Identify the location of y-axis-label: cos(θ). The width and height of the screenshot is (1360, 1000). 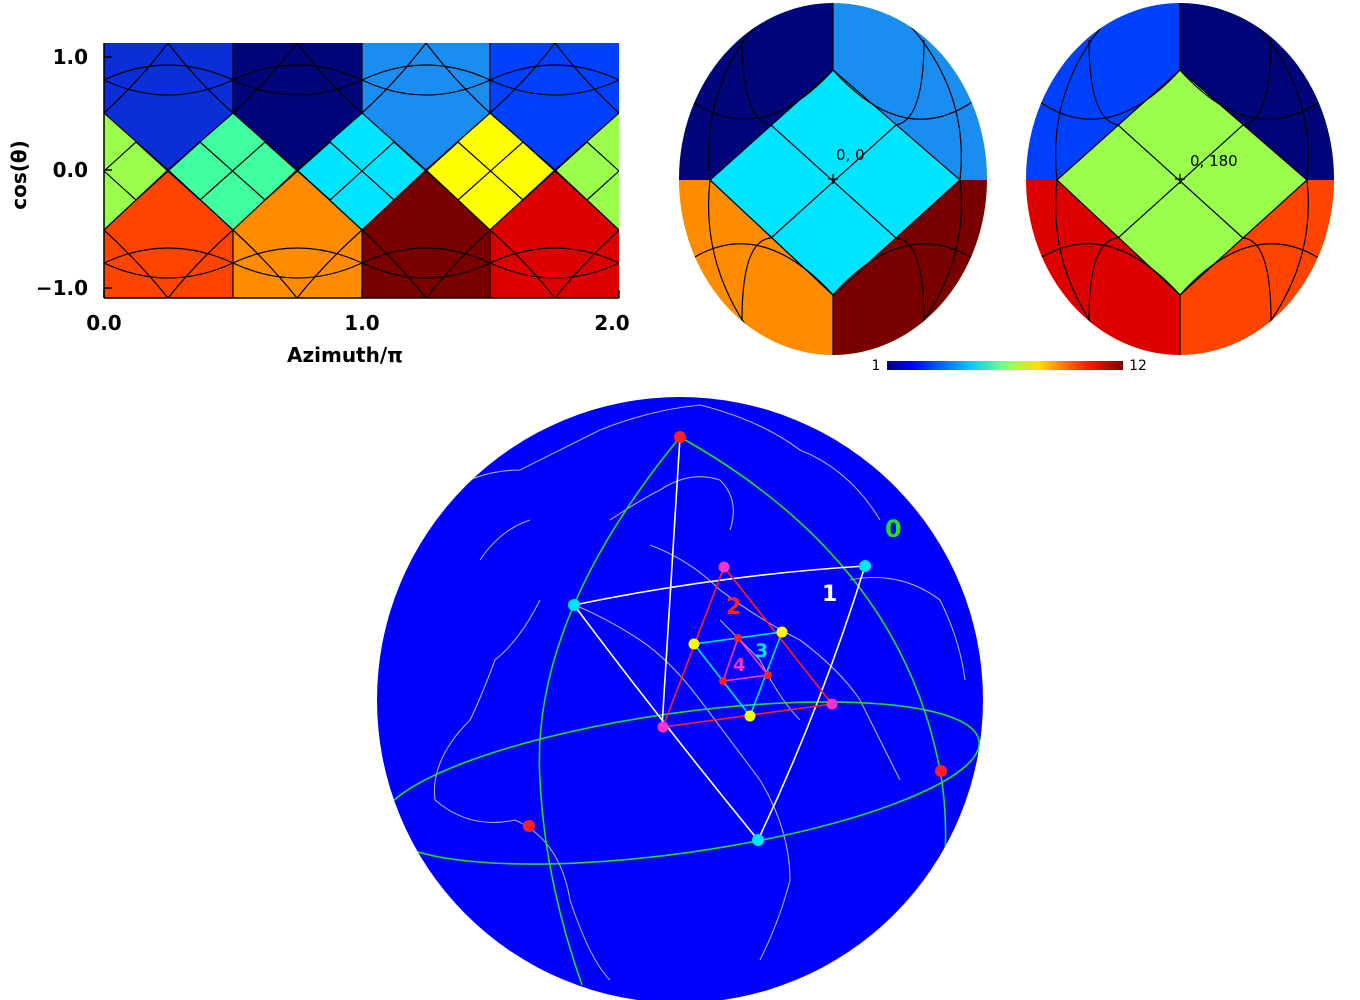
(19, 175).